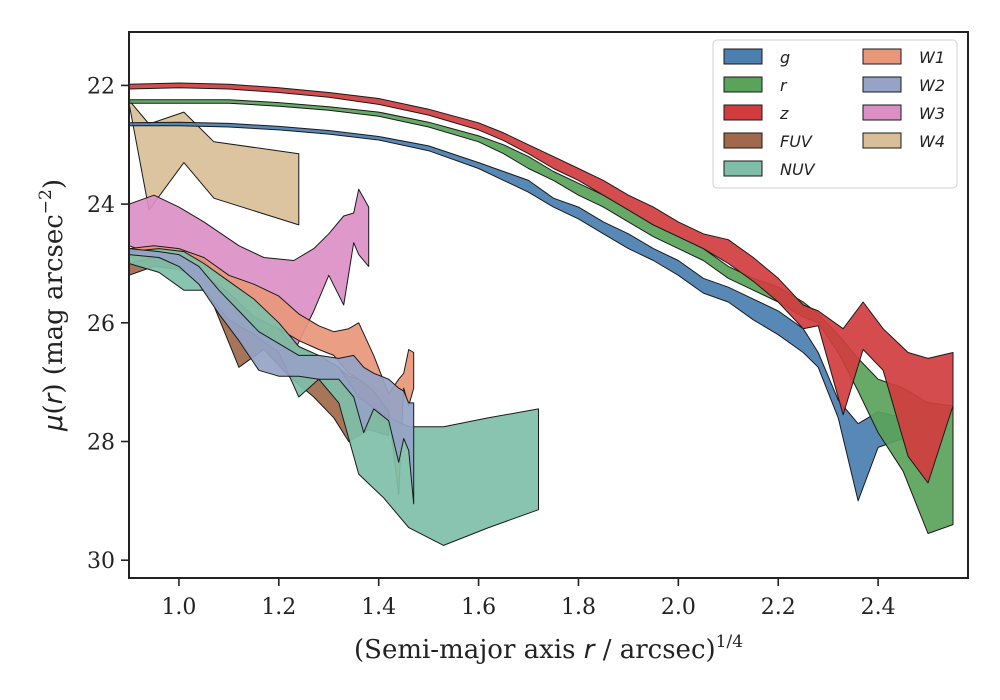 This screenshot has height=700, width=1000. What do you see at coordinates (932, 141) in the screenshot?
I see `legend-label-W4: W4` at bounding box center [932, 141].